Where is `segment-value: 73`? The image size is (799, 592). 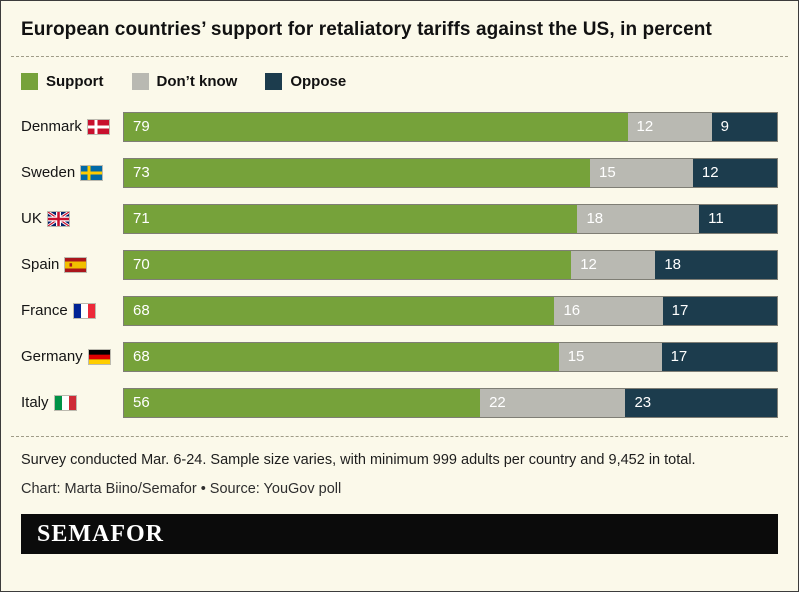
segment-value: 73 is located at coordinates (141, 173).